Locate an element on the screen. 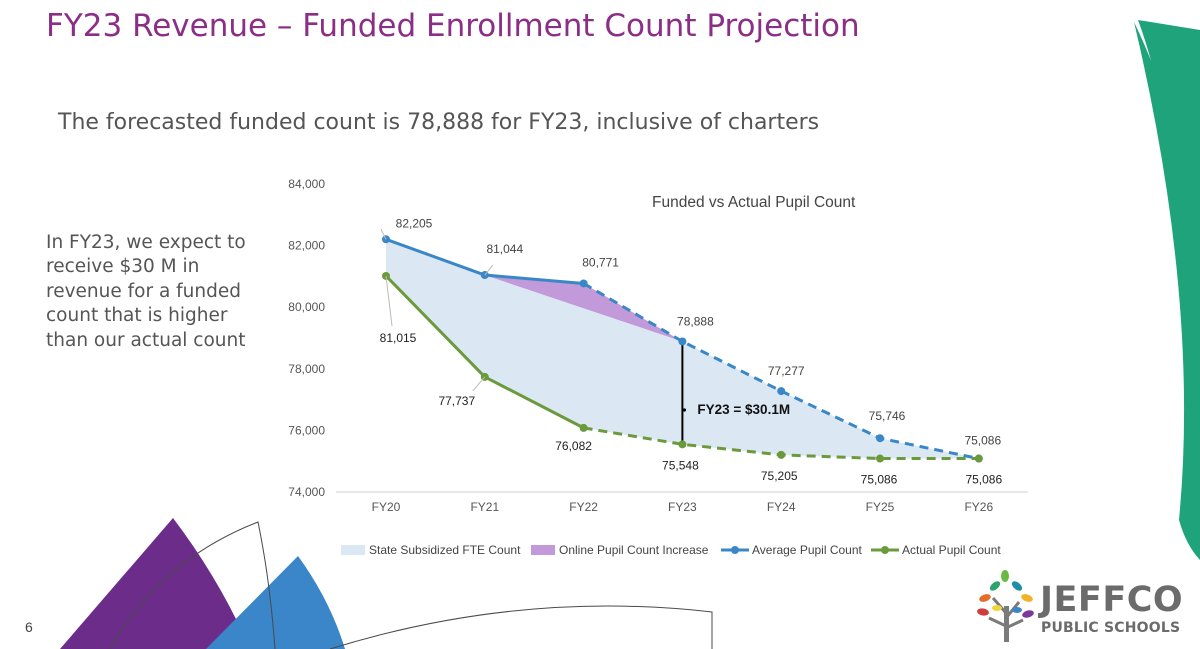  legend-label: State Subsidized FTE Count is located at coordinates (445, 550).